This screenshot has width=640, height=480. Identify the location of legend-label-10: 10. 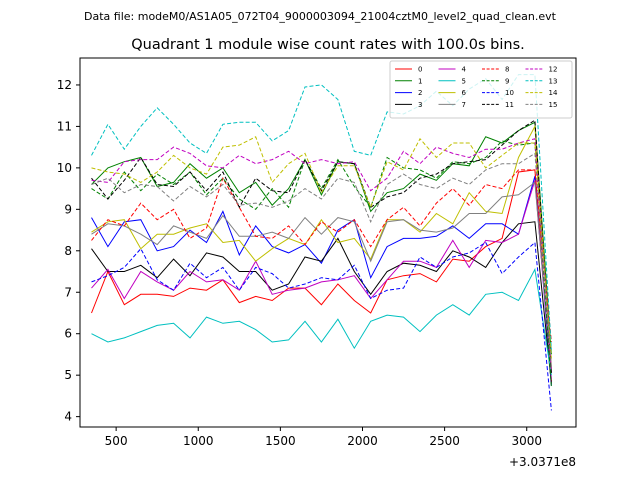
(509, 93).